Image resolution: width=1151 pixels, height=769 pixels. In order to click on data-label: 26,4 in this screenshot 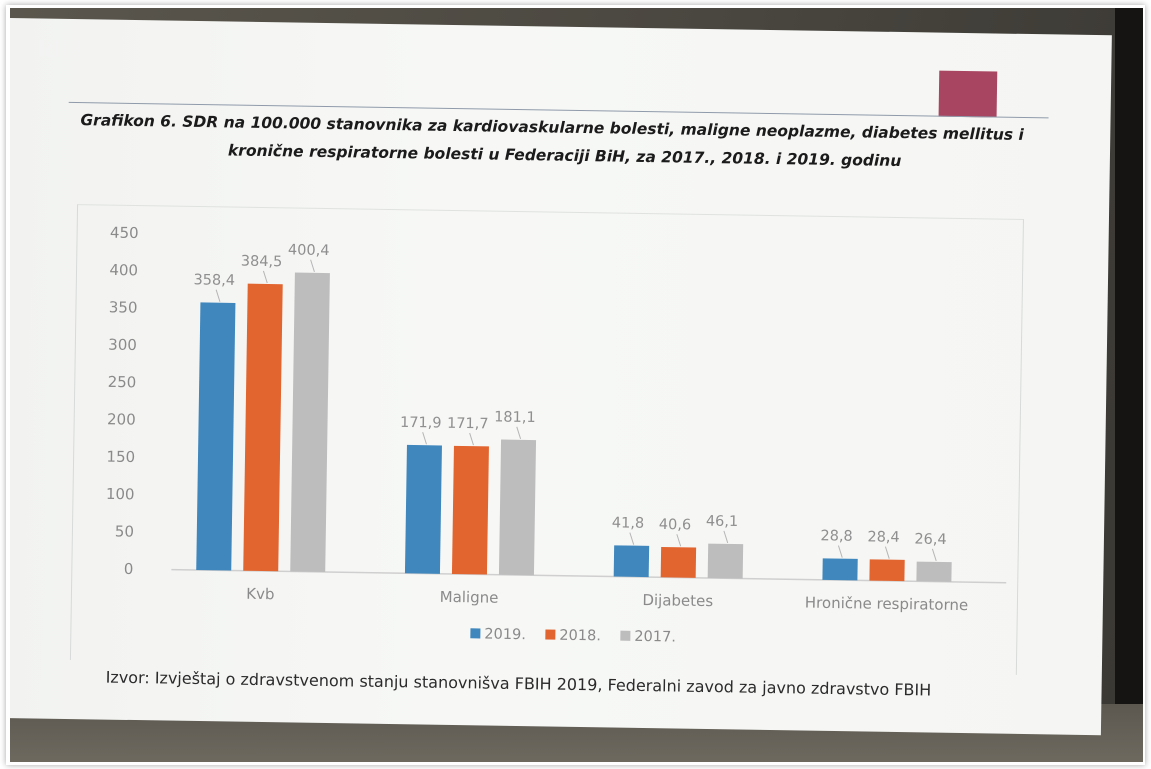, I will do `click(930, 540)`.